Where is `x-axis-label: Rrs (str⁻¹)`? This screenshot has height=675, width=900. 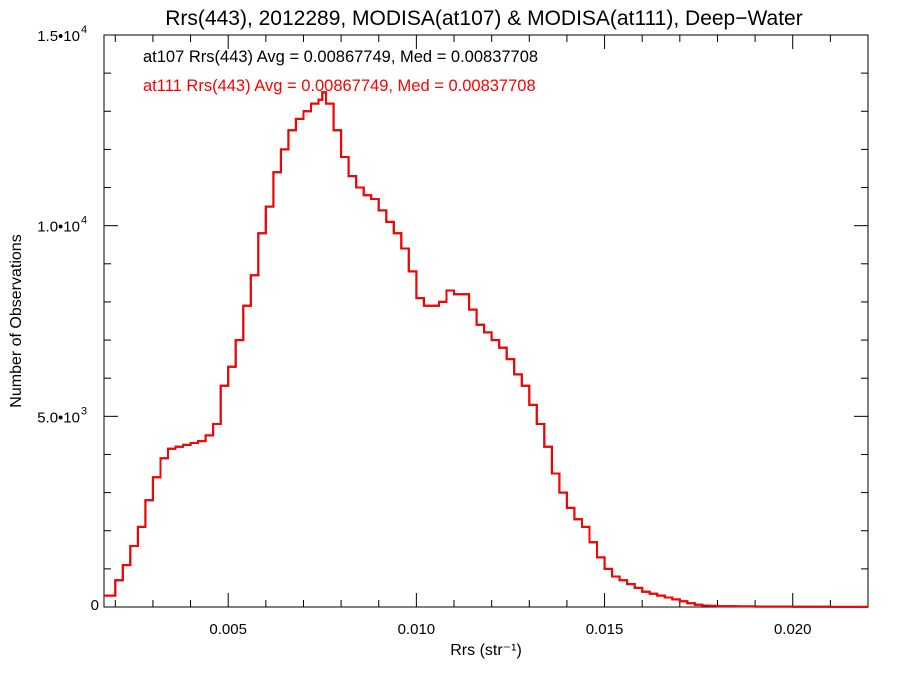 x-axis-label: Rrs (str⁻¹) is located at coordinates (486, 650).